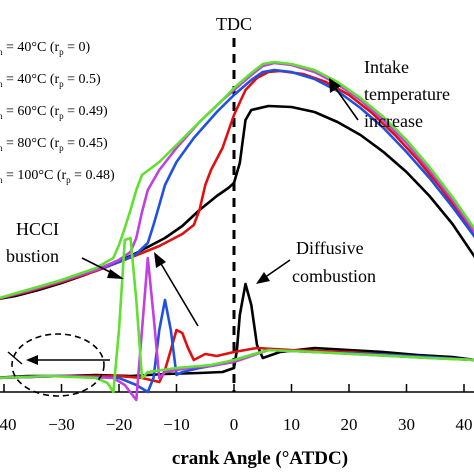 This screenshot has width=474, height=474. Describe the element at coordinates (15, 358) in the screenshot. I see `baseline-arrow2-line` at that location.